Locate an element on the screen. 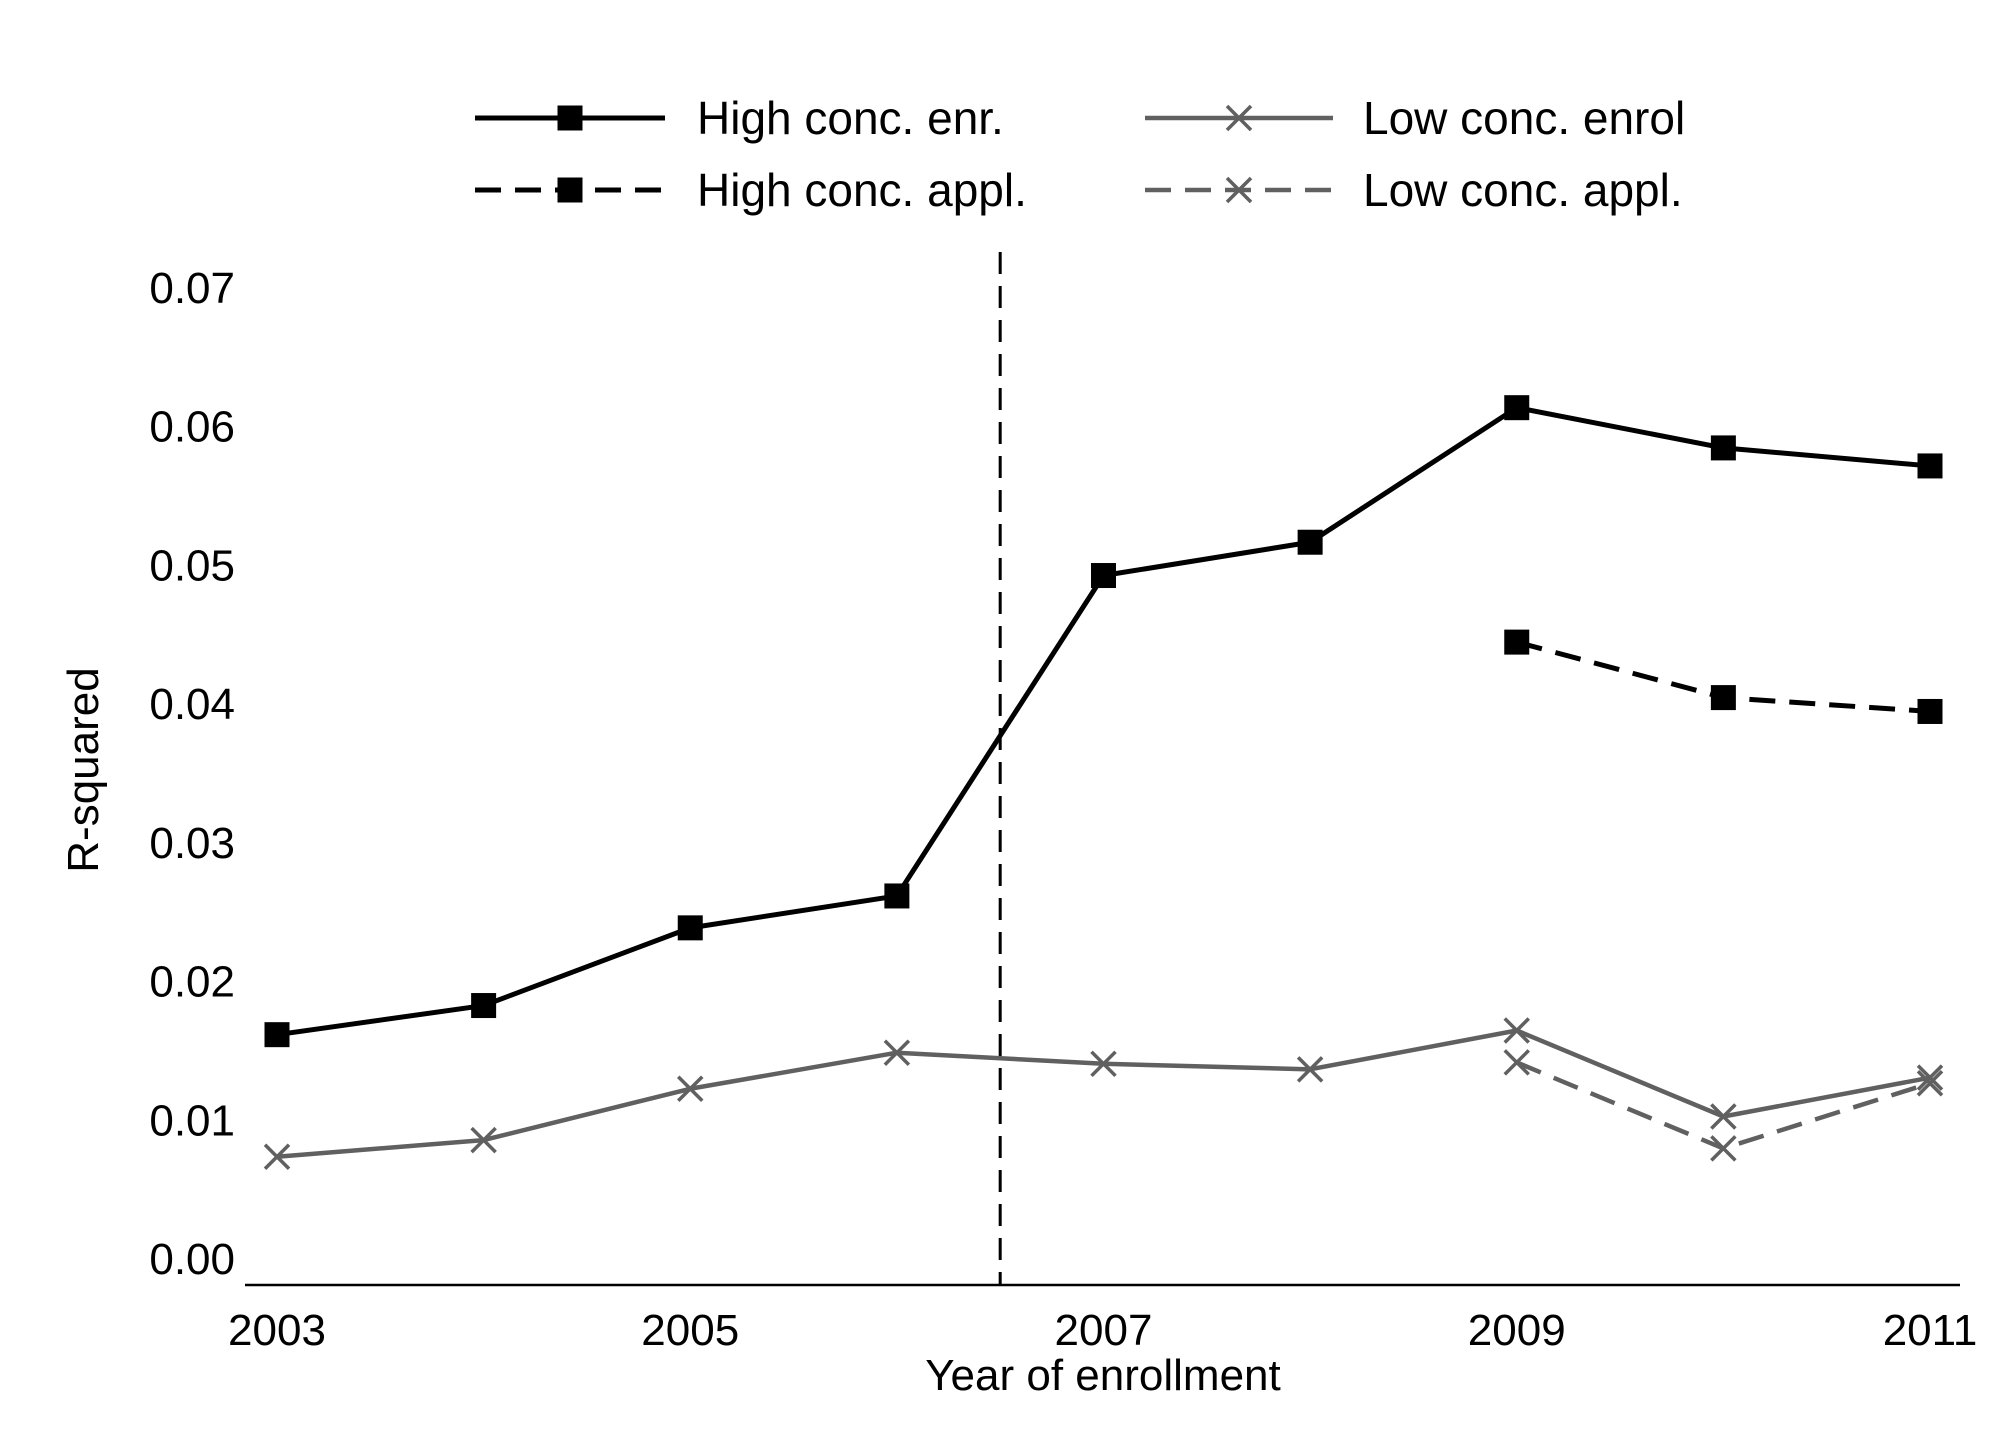 The image size is (2000, 1455). legend-item: High conc. appl. is located at coordinates (751, 190).